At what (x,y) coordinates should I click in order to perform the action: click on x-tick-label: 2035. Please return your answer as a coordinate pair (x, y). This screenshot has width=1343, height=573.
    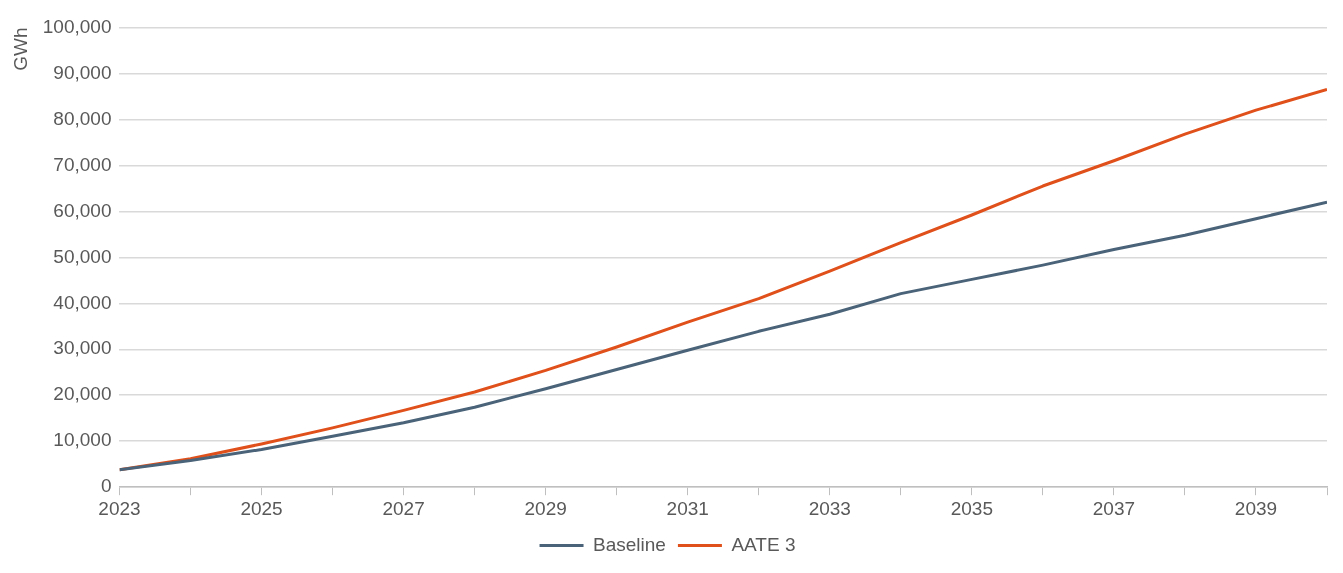
    Looking at the image, I should click on (971, 508).